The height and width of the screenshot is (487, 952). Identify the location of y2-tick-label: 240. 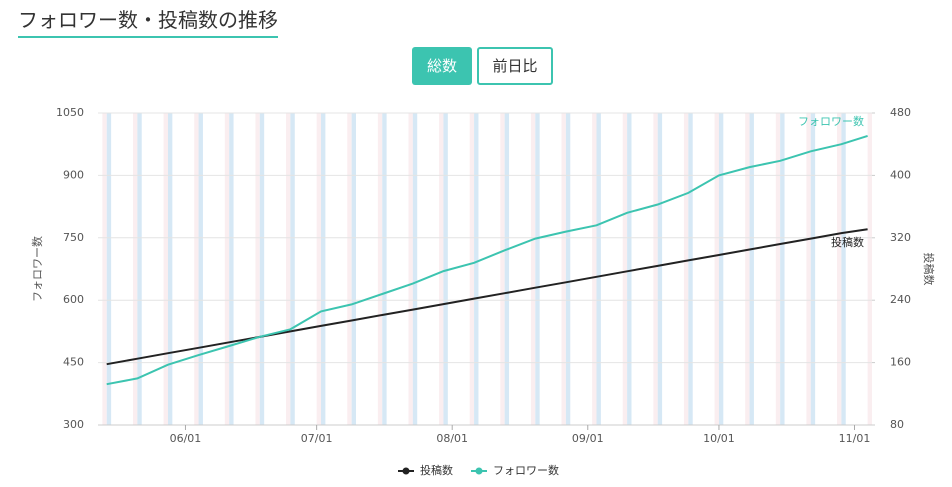
(900, 299).